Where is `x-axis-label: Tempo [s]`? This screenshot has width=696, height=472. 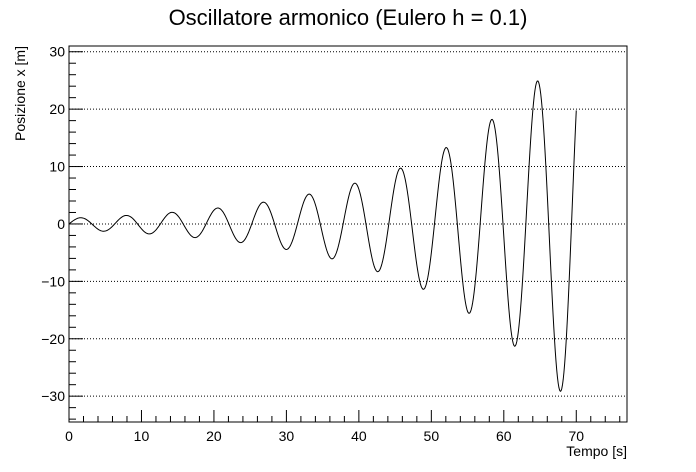
x-axis-label: Tempo [s] is located at coordinates (596, 451).